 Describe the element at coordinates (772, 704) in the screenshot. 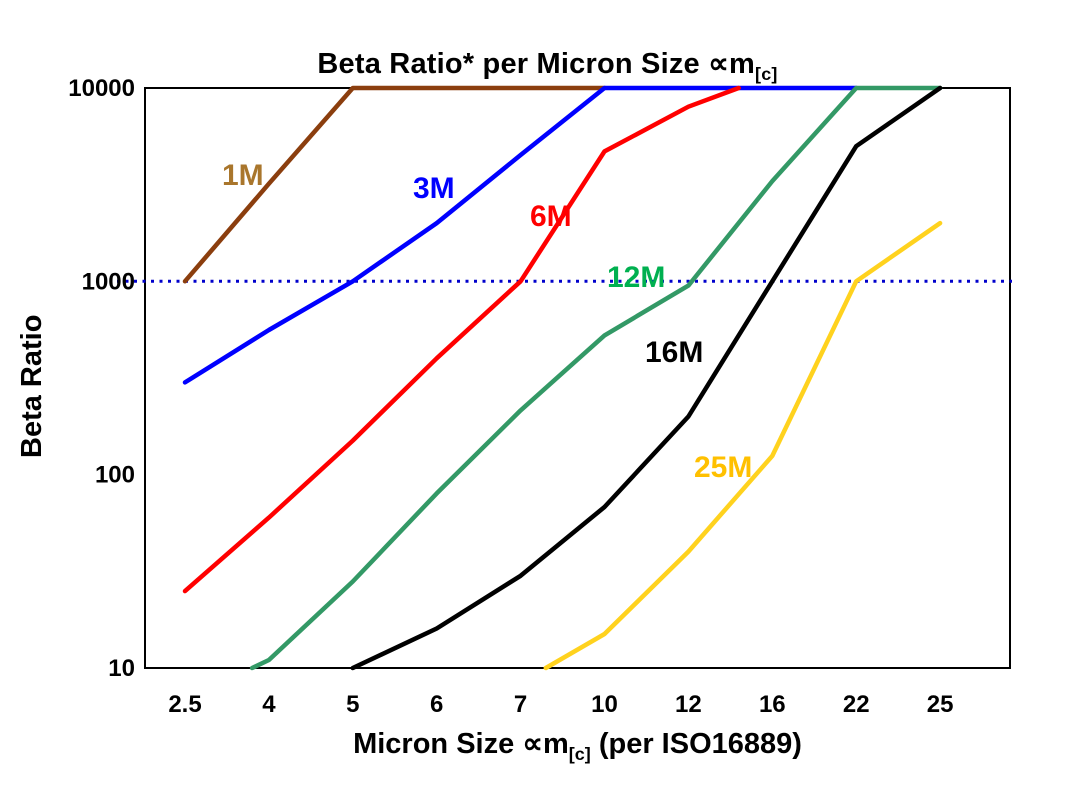

I see `x-tick-label: 16` at that location.